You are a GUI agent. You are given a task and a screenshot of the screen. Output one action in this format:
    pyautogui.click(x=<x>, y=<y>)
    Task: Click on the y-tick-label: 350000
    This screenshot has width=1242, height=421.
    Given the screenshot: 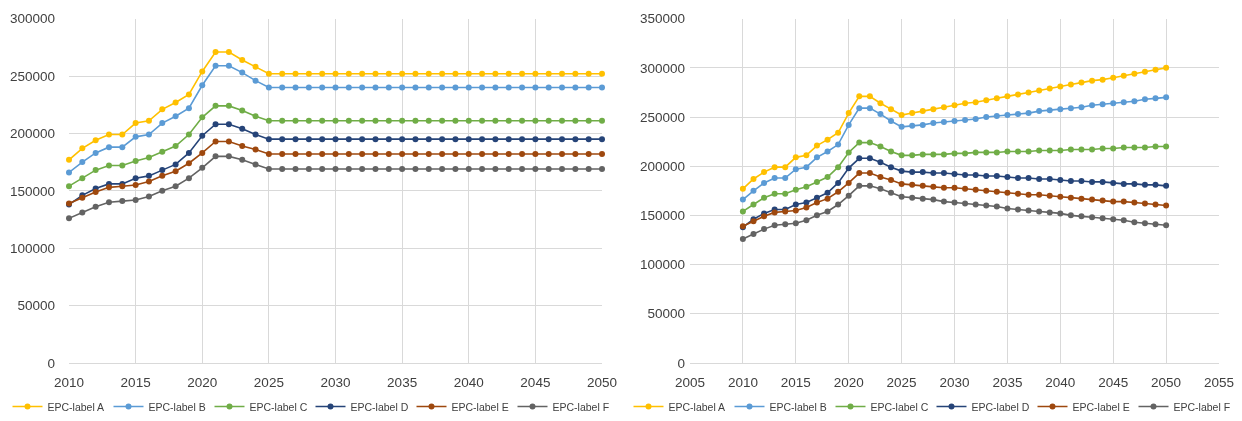 What is the action you would take?
    pyautogui.click(x=662, y=19)
    